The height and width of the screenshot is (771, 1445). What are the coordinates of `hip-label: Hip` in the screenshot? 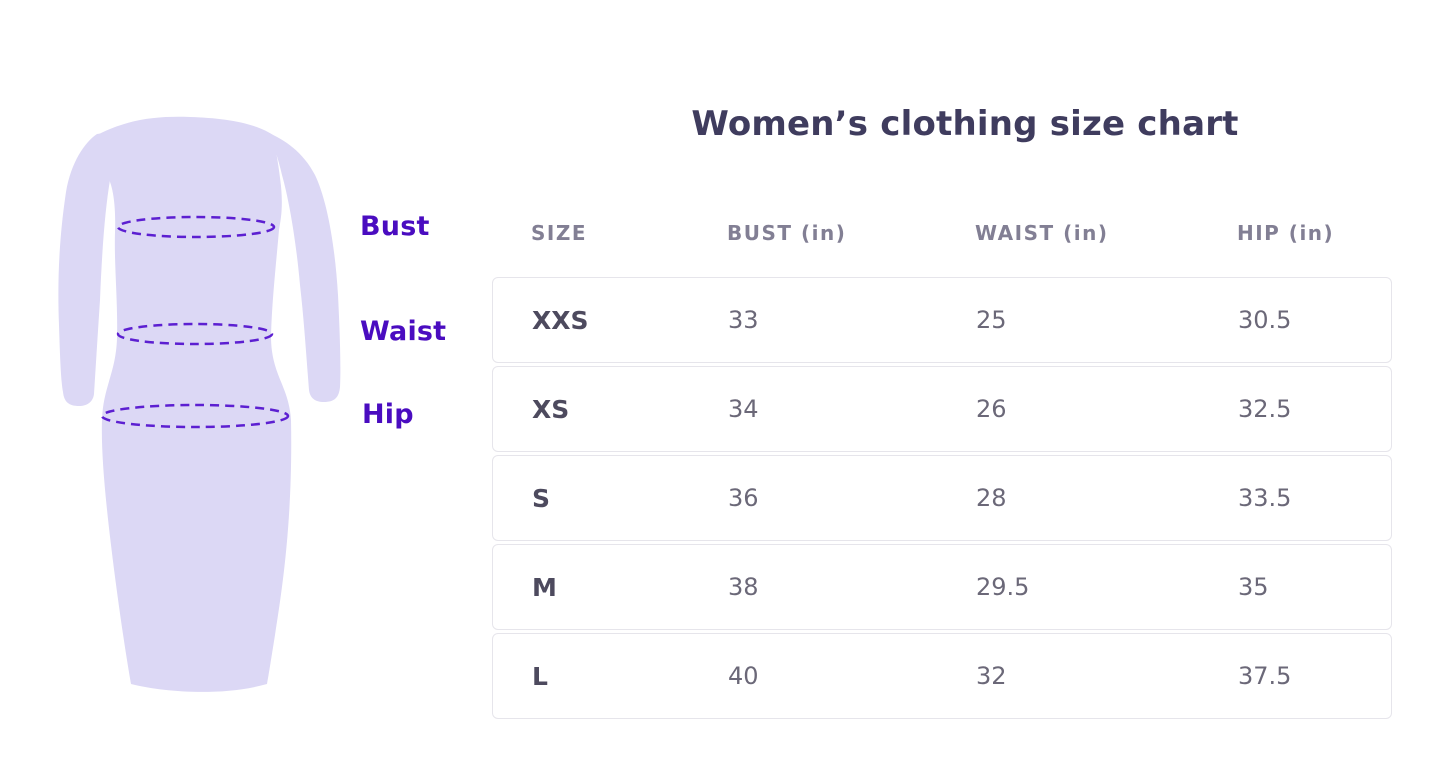 It's located at (388, 414).